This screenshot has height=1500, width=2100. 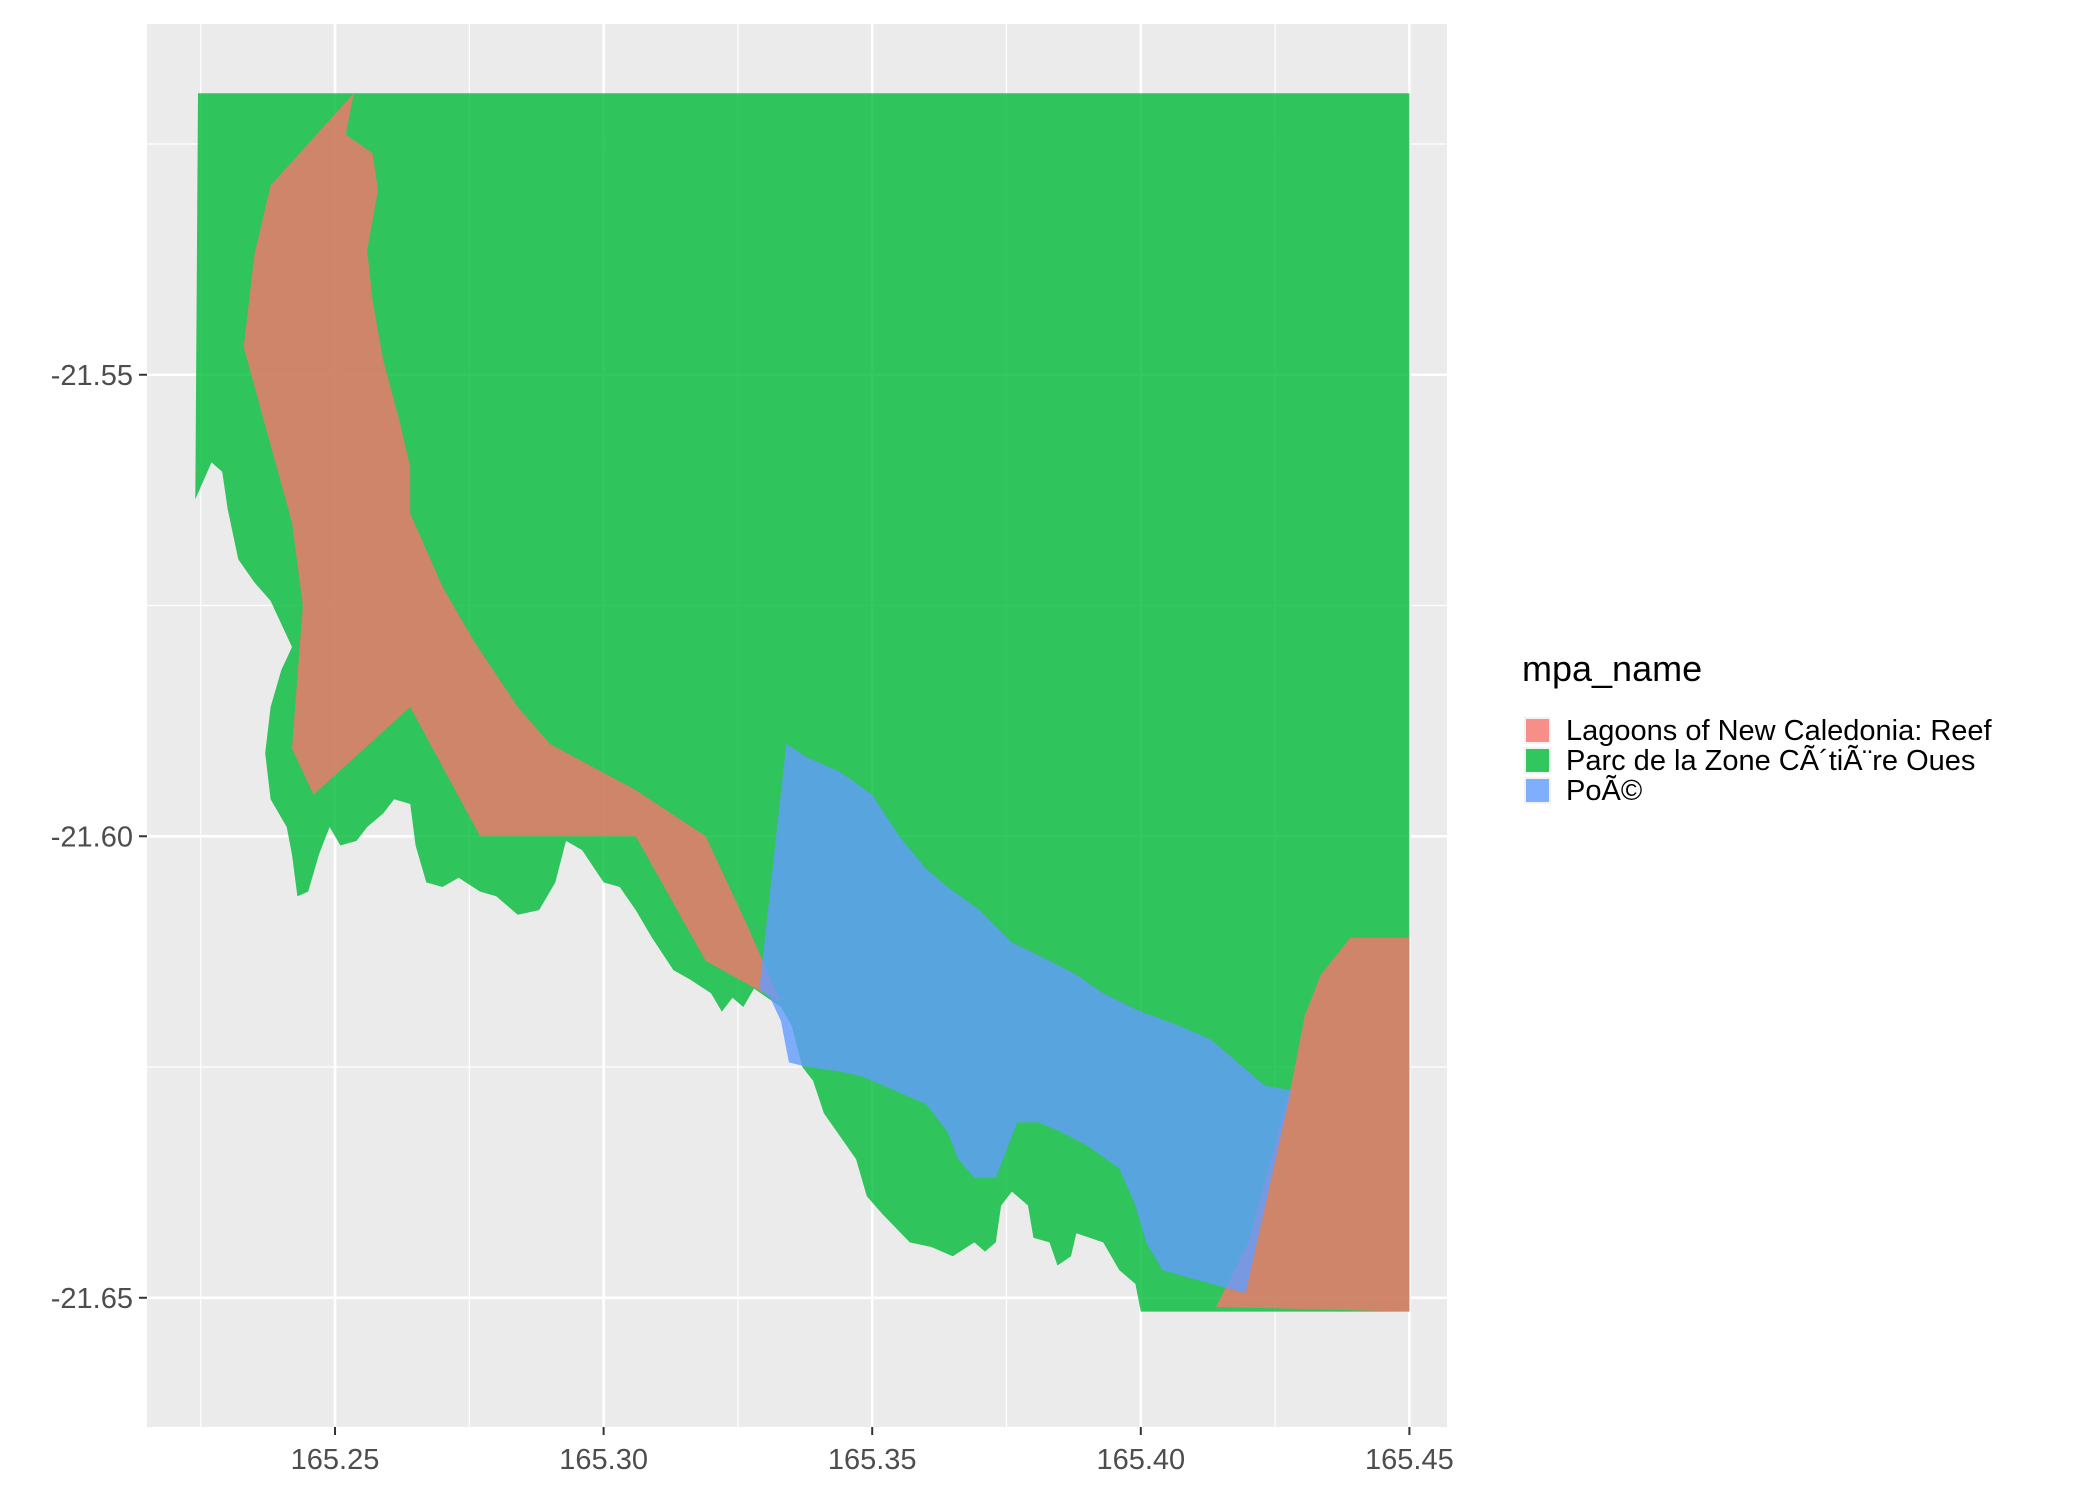 I want to click on legend-title: mpa_name, so click(x=1612, y=668).